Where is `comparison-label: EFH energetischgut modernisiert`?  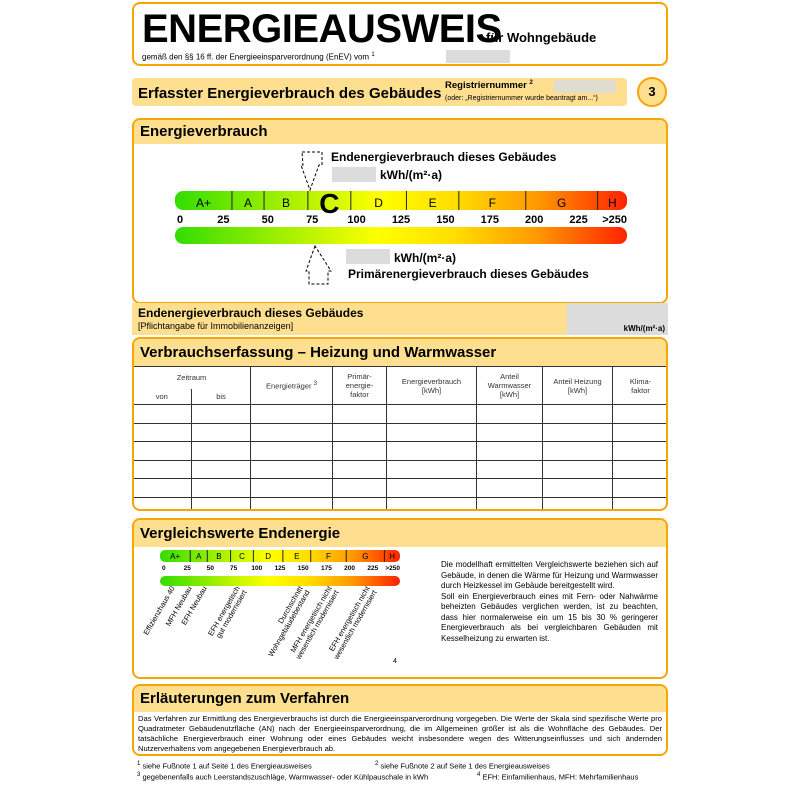
comparison-label: EFH energetischgut modernisiert is located at coordinates (227, 613).